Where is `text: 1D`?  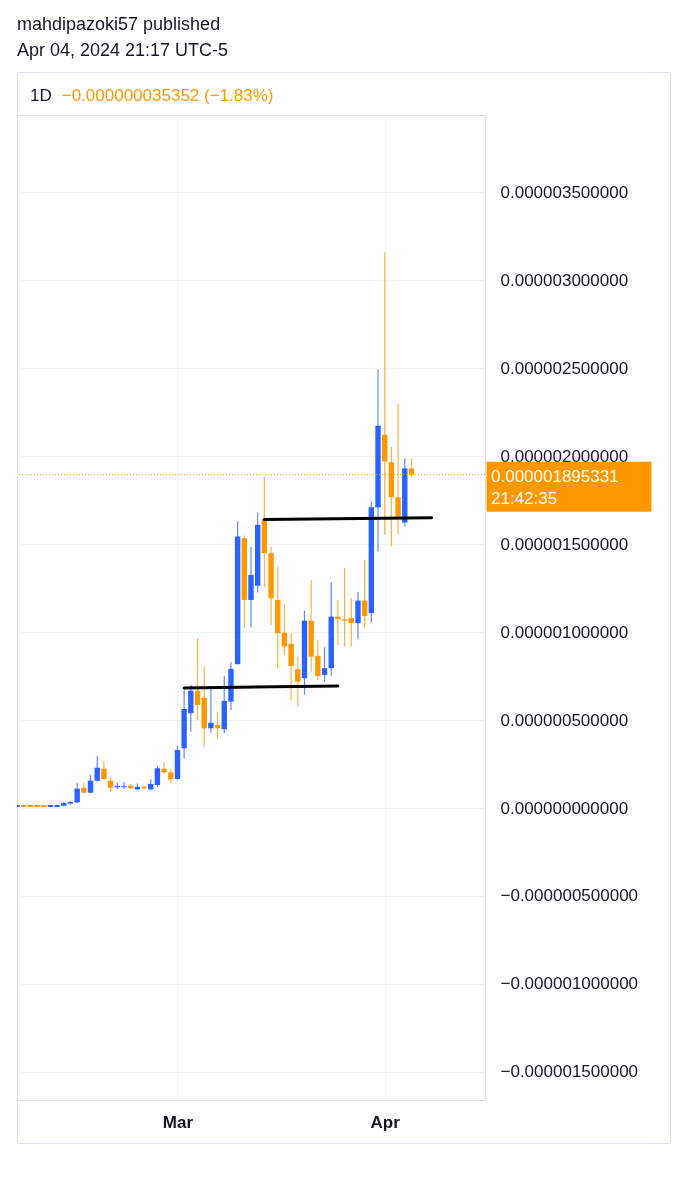
text: 1D is located at coordinates (41, 95).